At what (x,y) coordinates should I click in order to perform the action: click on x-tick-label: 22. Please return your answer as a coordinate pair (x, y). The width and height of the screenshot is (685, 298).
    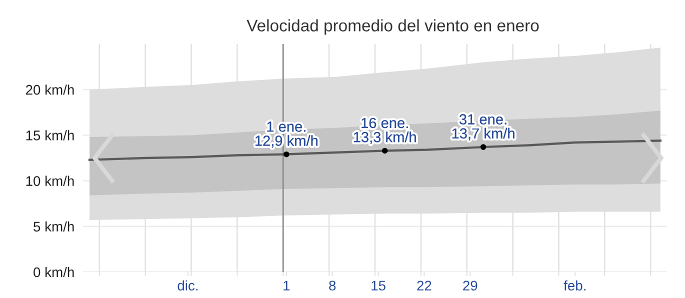
    Looking at the image, I should click on (424, 285).